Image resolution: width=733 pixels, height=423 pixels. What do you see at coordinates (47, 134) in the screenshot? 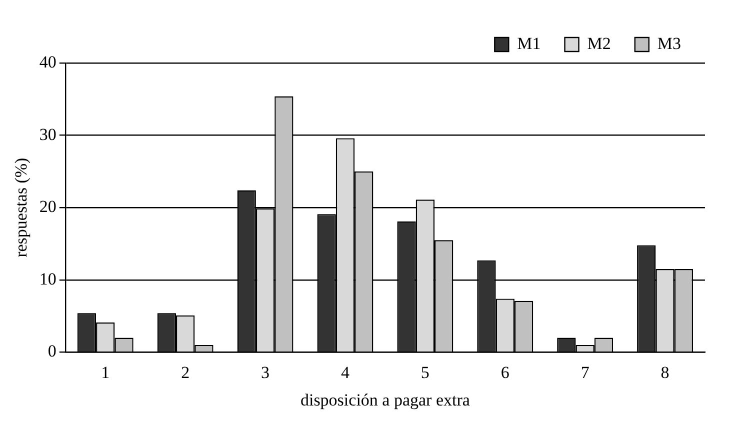
I see `y-tick-label: 30` at bounding box center [47, 134].